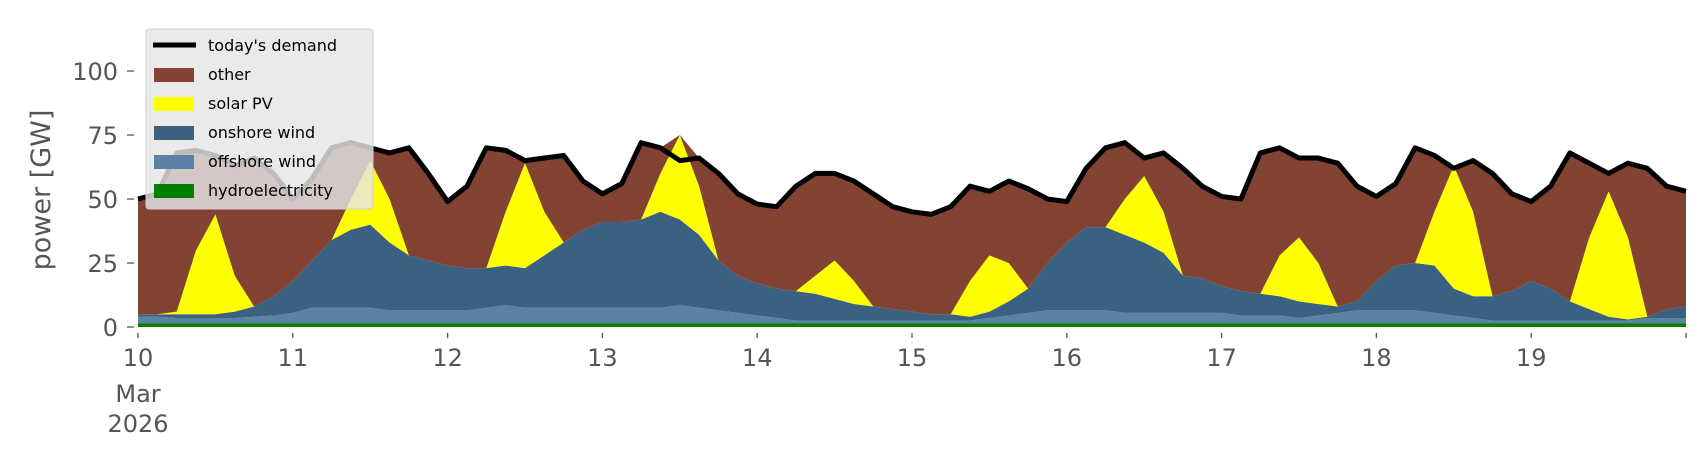 Image resolution: width=1706 pixels, height=460 pixels. I want to click on legend-label: hydroelectricity, so click(270, 190).